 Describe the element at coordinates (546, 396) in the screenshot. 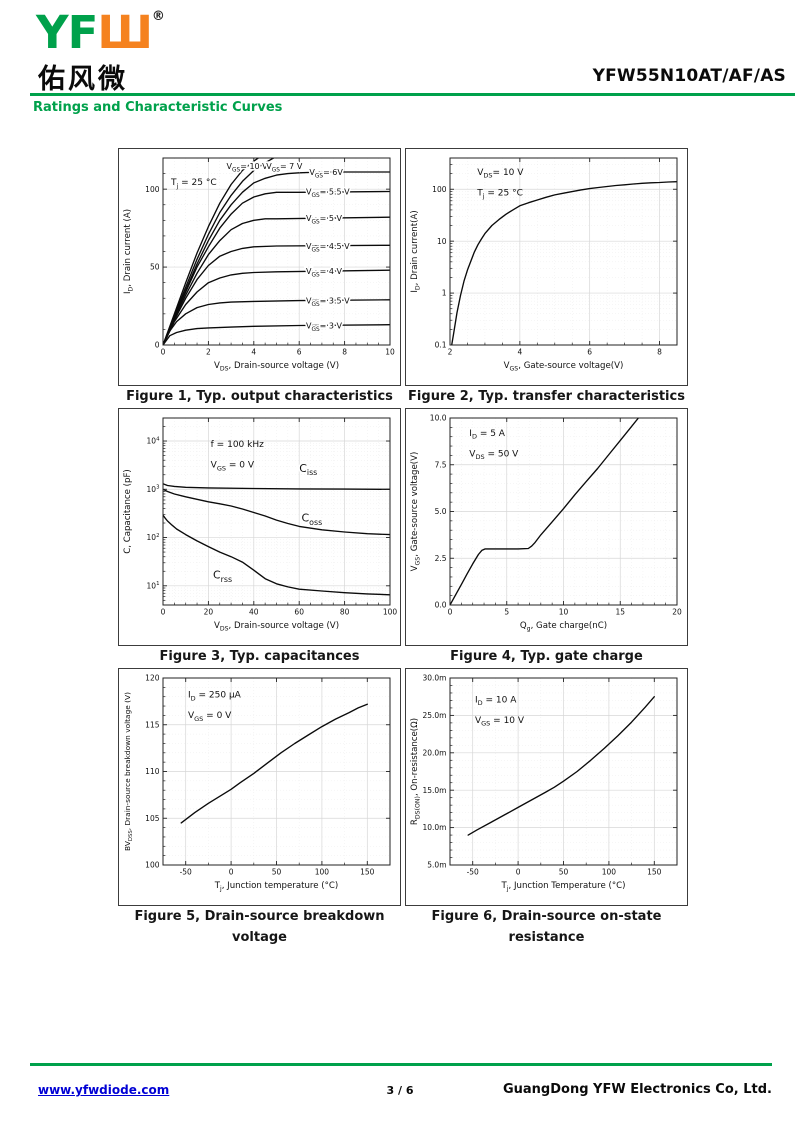

I see `figure-2-caption: Figure 2, Typ. transfer characteristics` at that location.